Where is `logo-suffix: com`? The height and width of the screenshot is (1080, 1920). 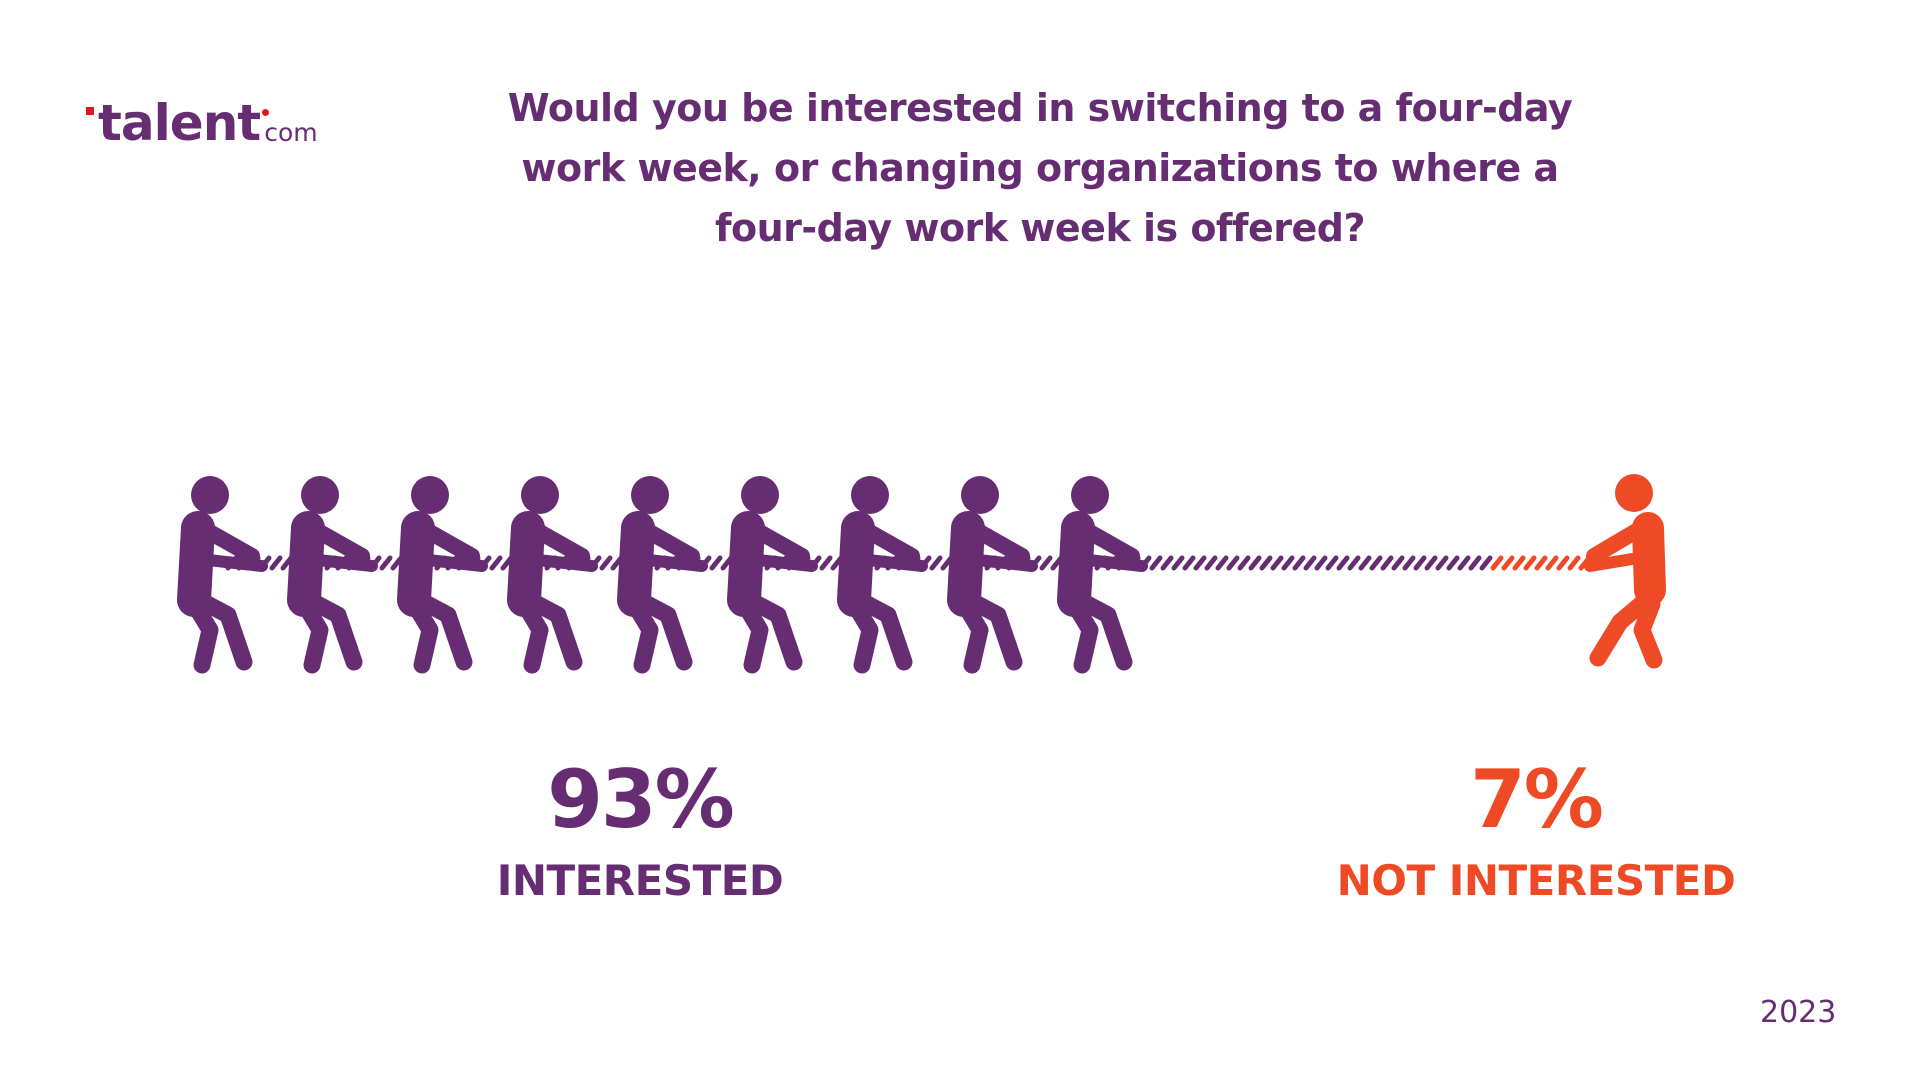
logo-suffix: com is located at coordinates (291, 132).